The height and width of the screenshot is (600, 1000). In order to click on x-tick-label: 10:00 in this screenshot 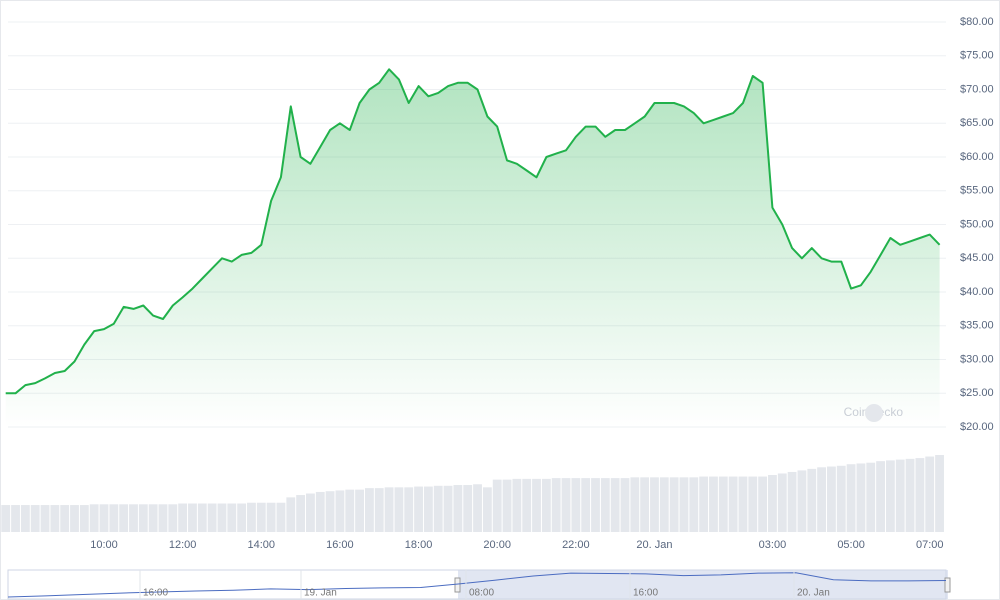, I will do `click(104, 545)`.